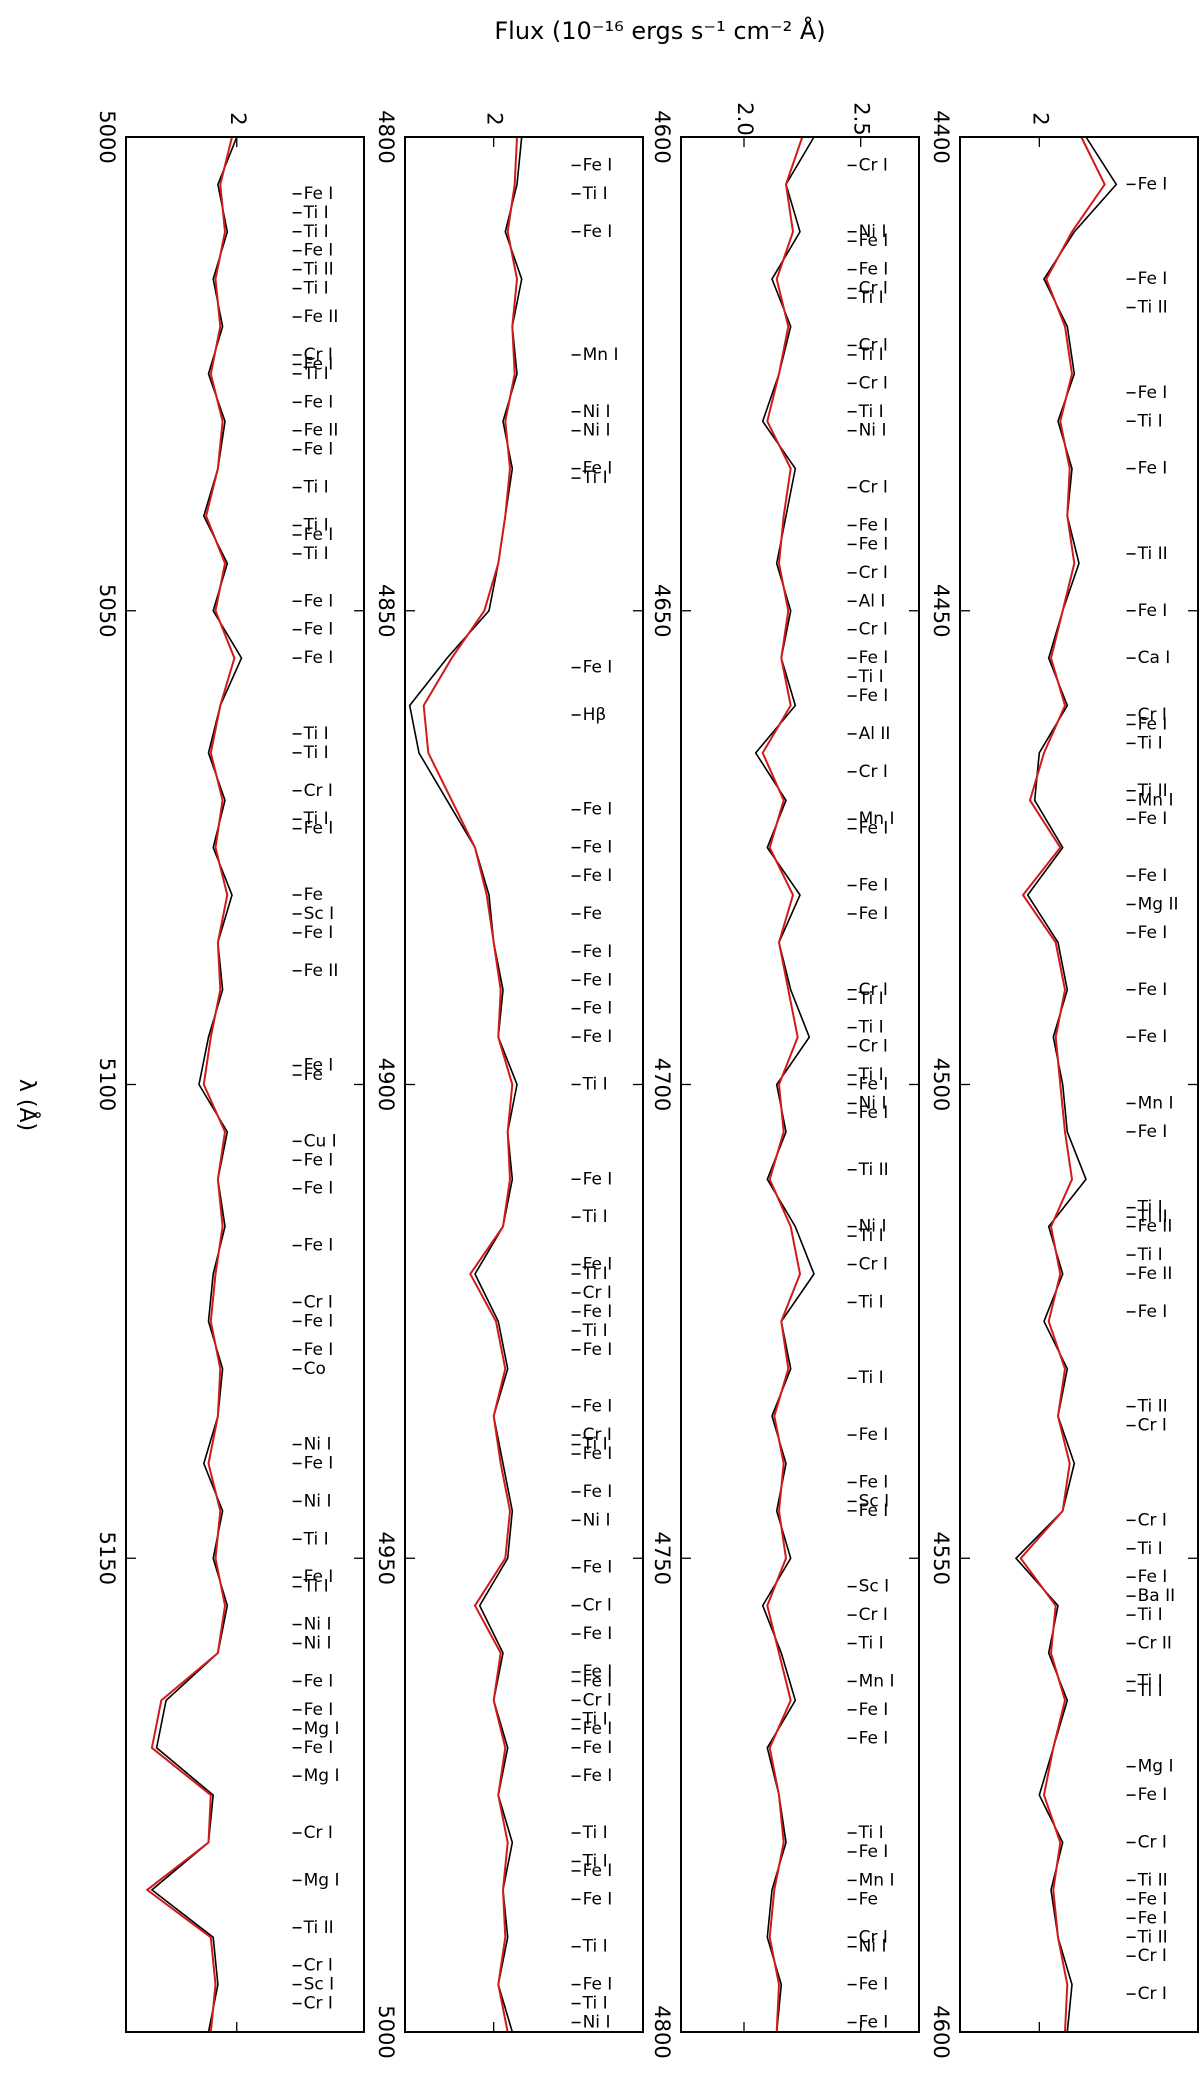 The height and width of the screenshot is (2081, 1200). Describe the element at coordinates (190, 1084) in the screenshot. I see `spectrum-line` at that location.